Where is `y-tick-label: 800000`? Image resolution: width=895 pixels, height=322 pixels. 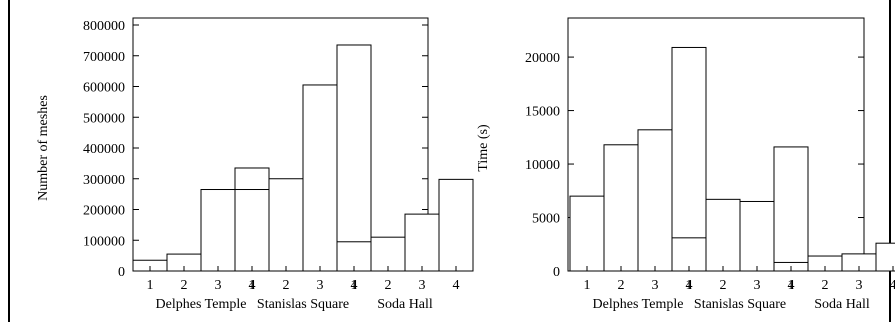
y-tick-label: 800000 is located at coordinates (104, 26).